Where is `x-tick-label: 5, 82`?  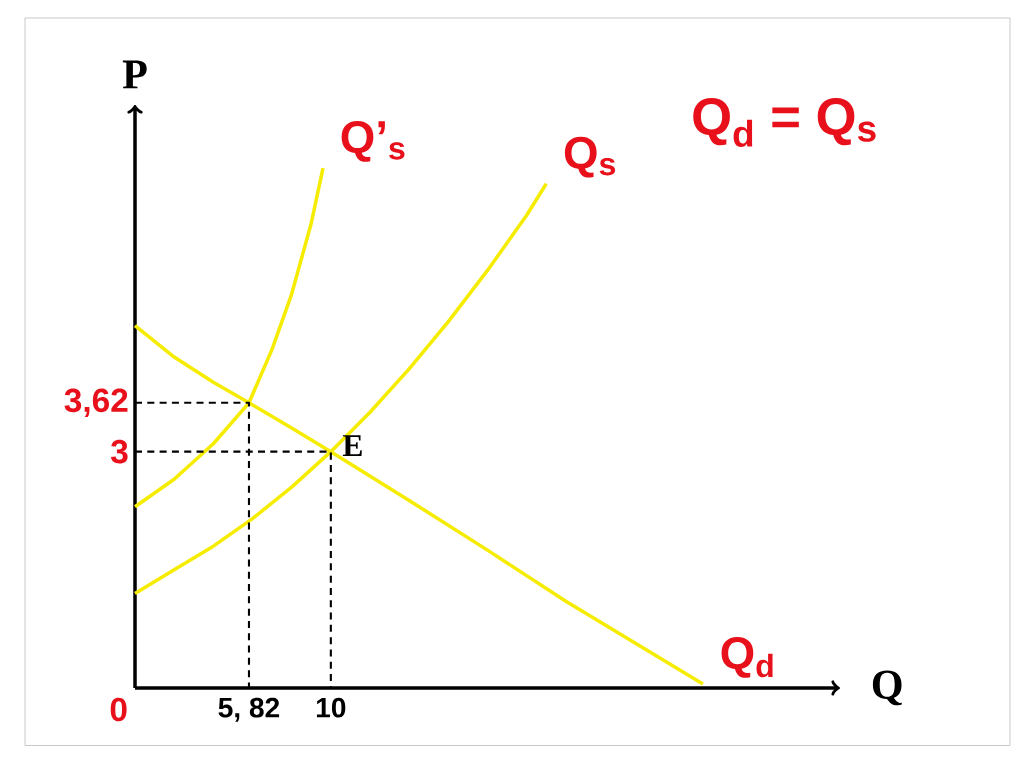 x-tick-label: 5, 82 is located at coordinates (249, 709).